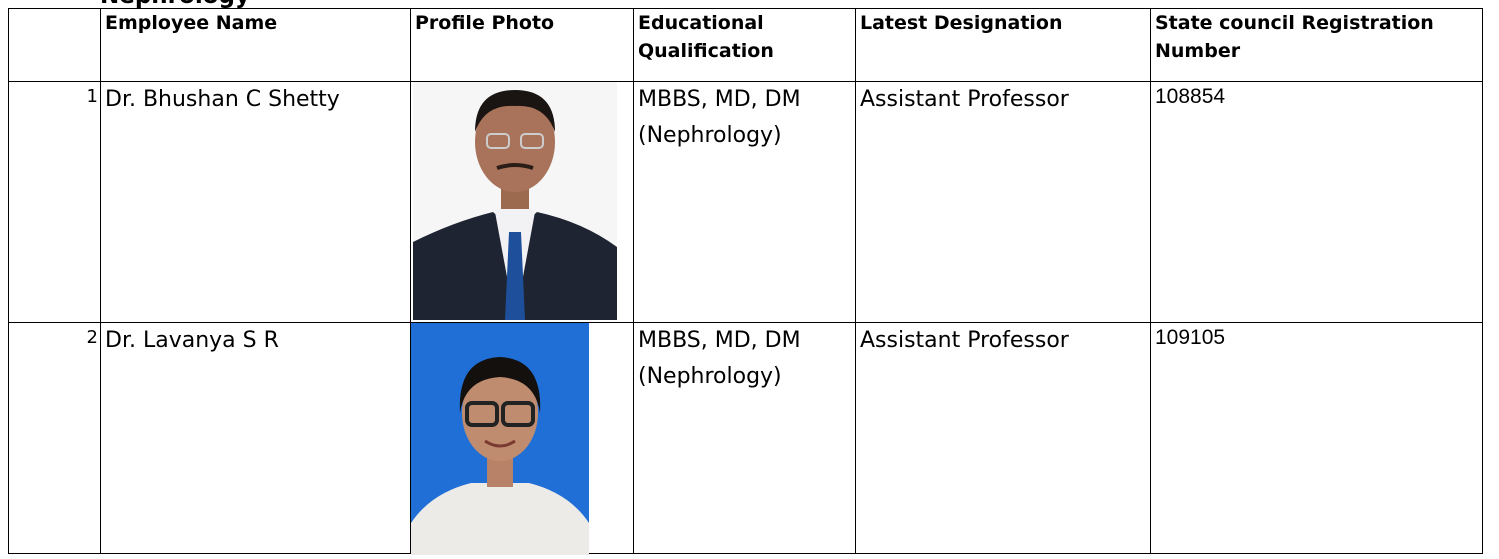 The height and width of the screenshot is (559, 1499). What do you see at coordinates (255, 438) in the screenshot?
I see `name-cell: Dr. Lavanya S R` at bounding box center [255, 438].